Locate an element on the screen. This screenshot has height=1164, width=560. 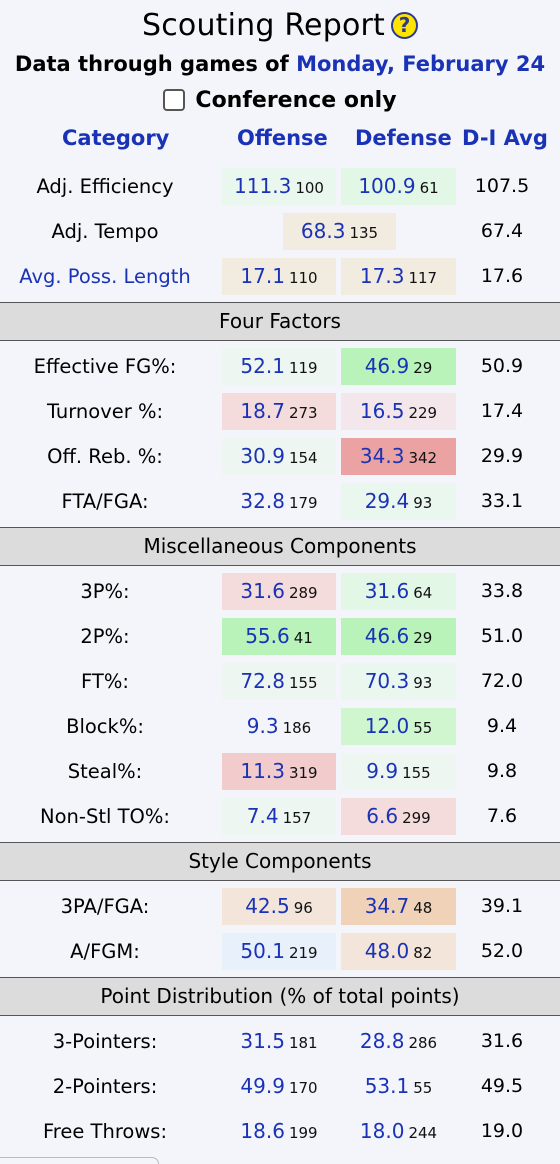
def-value-link: 46.9 is located at coordinates (387, 366).